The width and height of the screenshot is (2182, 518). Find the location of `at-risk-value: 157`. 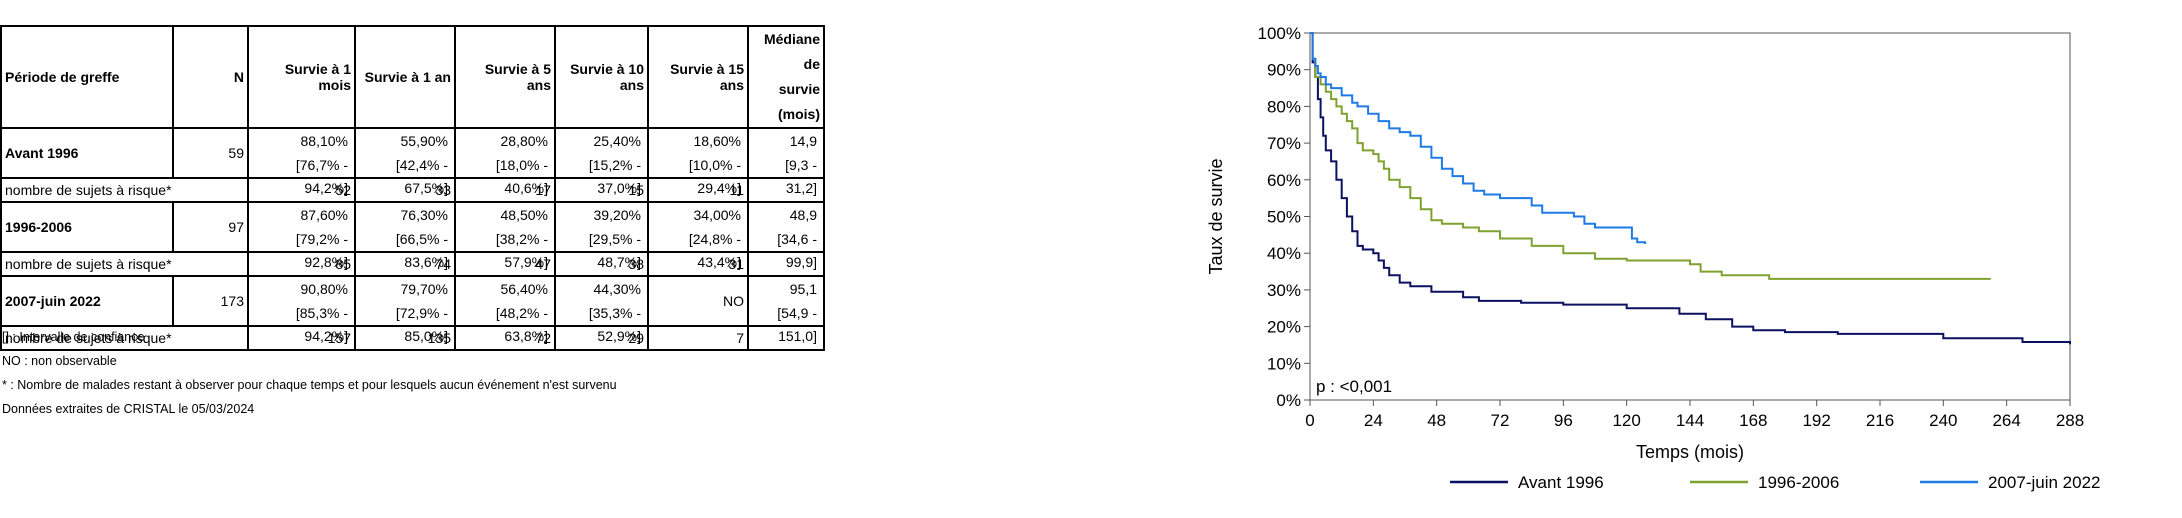

at-risk-value: 157 is located at coordinates (301, 338).